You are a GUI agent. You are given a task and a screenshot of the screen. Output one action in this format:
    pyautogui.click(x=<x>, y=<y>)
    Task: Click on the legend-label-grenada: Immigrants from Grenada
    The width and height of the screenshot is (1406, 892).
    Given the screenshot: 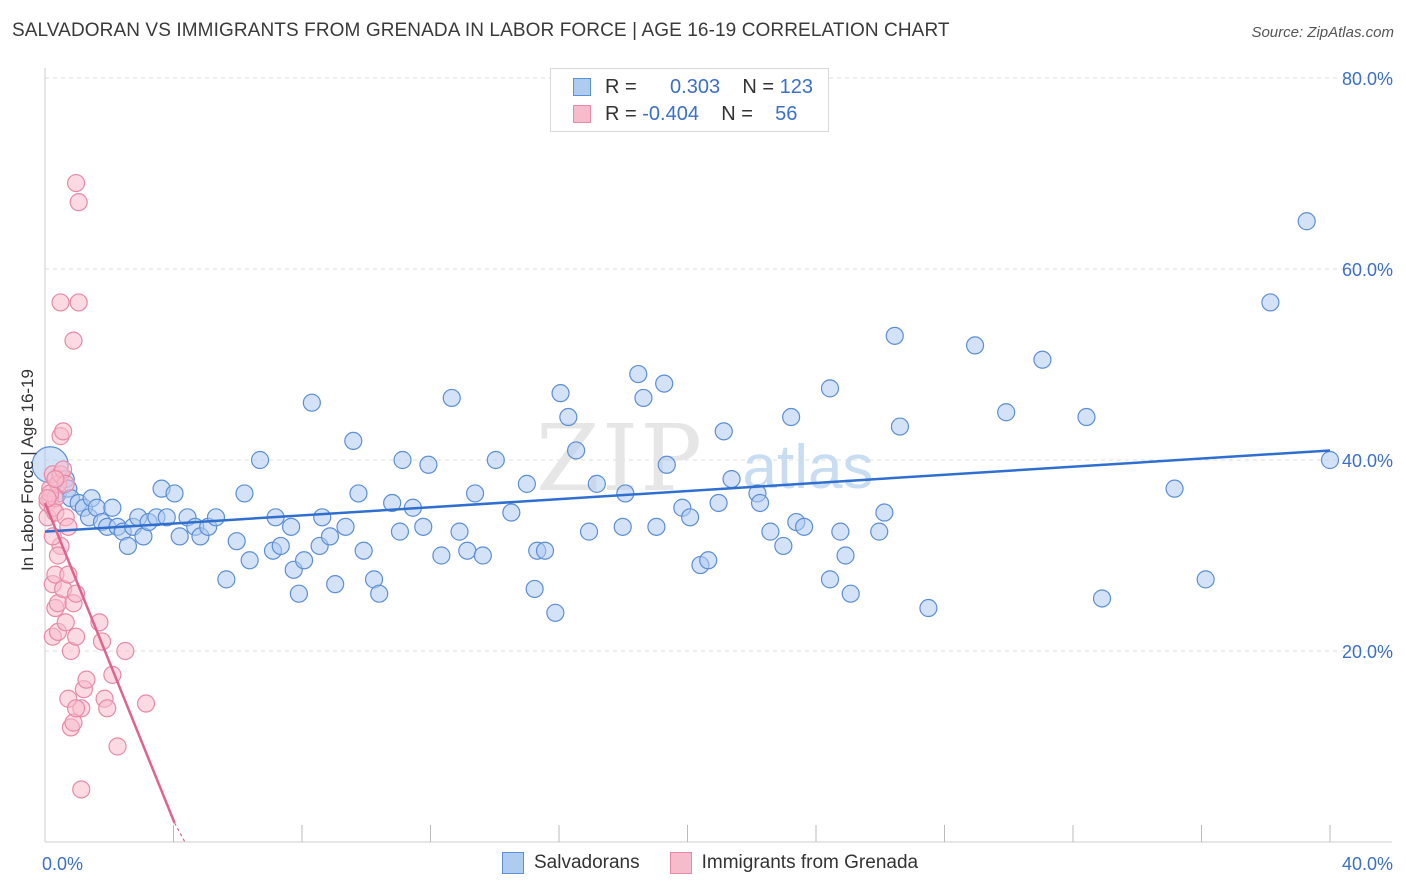 What is the action you would take?
    pyautogui.click(x=810, y=862)
    